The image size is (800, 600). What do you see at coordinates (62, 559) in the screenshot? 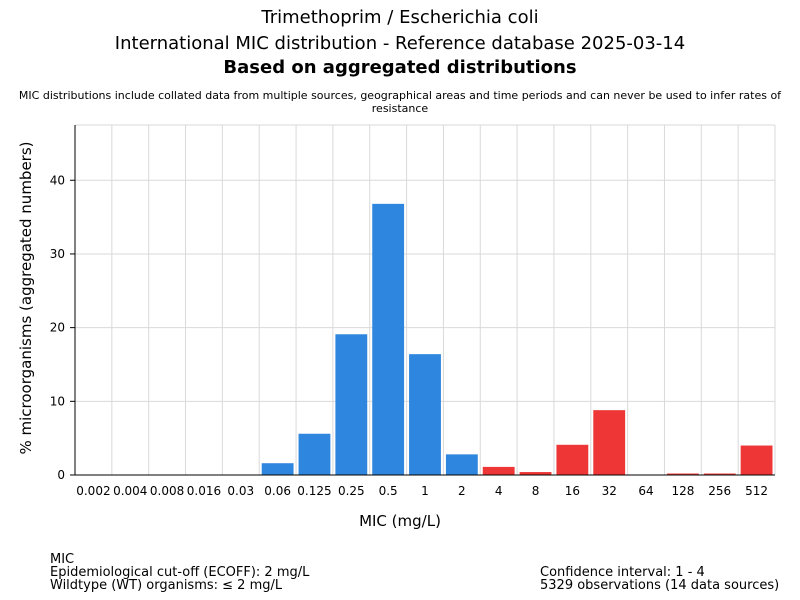
I see `footer-mic-label: MIC` at bounding box center [62, 559].